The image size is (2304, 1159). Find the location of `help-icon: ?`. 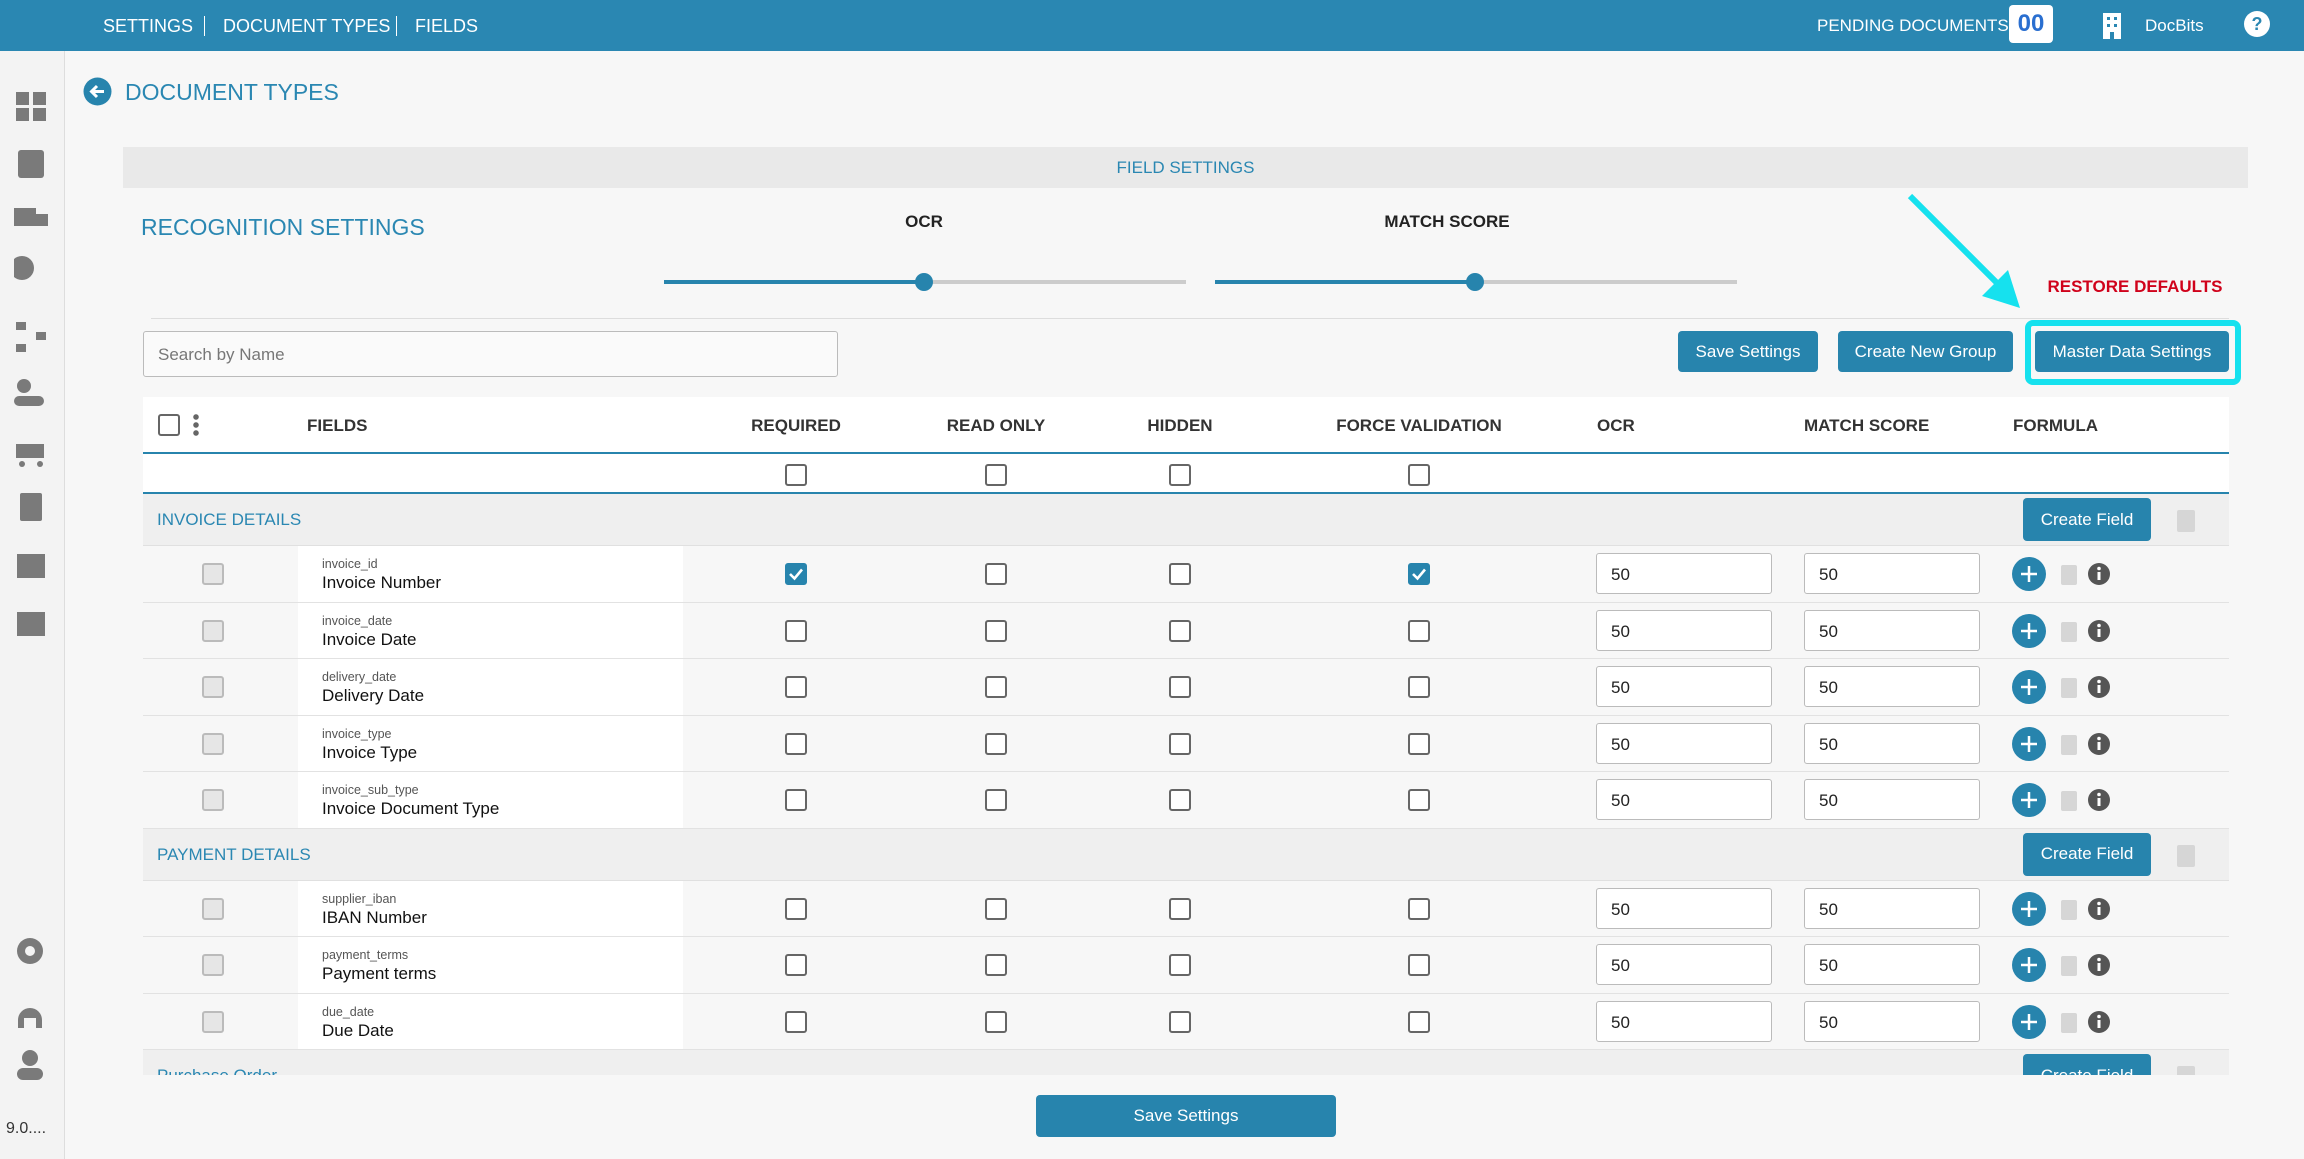

help-icon: ? is located at coordinates (2257, 24).